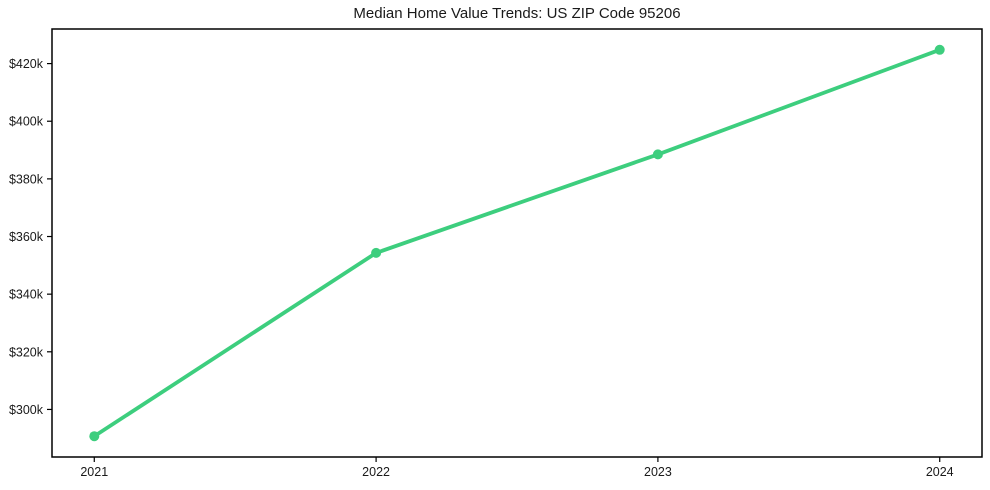 The height and width of the screenshot is (490, 990). I want to click on x-axis-tick-label: 2021, so click(94, 472).